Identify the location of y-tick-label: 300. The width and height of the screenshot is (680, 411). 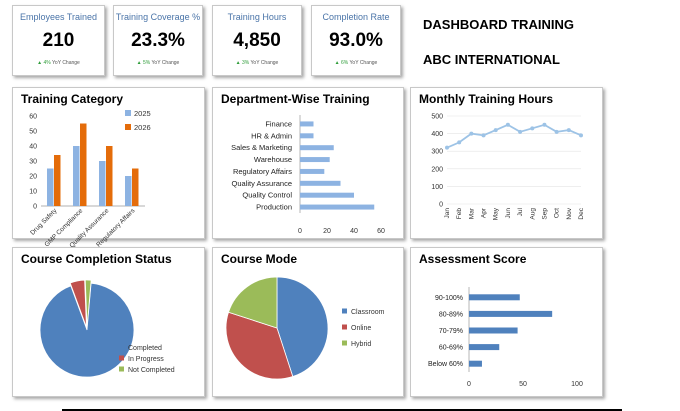
(437, 152).